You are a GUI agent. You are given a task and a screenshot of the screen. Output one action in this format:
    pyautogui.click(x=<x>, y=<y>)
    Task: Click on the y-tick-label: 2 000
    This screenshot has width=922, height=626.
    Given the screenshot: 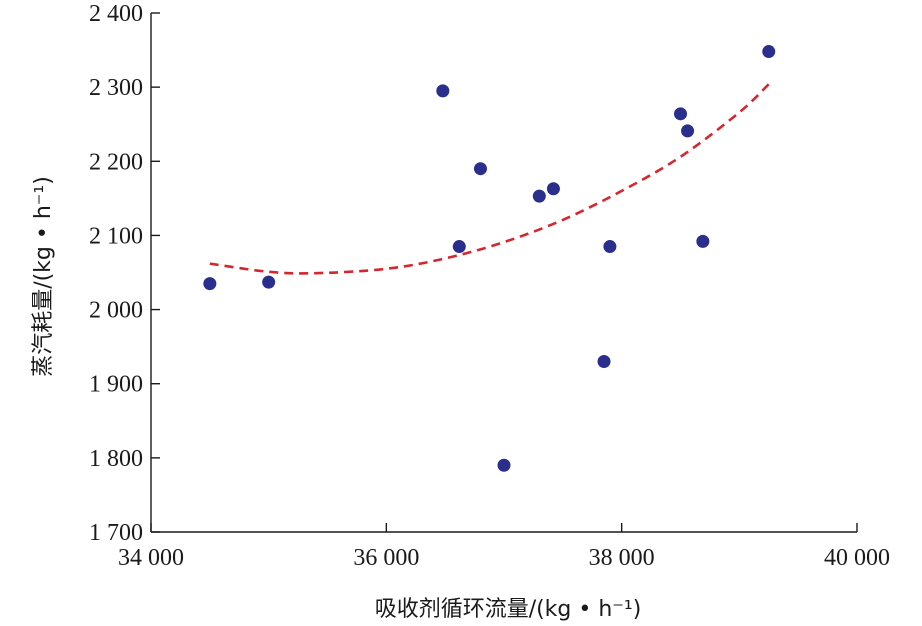 What is the action you would take?
    pyautogui.click(x=116, y=311)
    